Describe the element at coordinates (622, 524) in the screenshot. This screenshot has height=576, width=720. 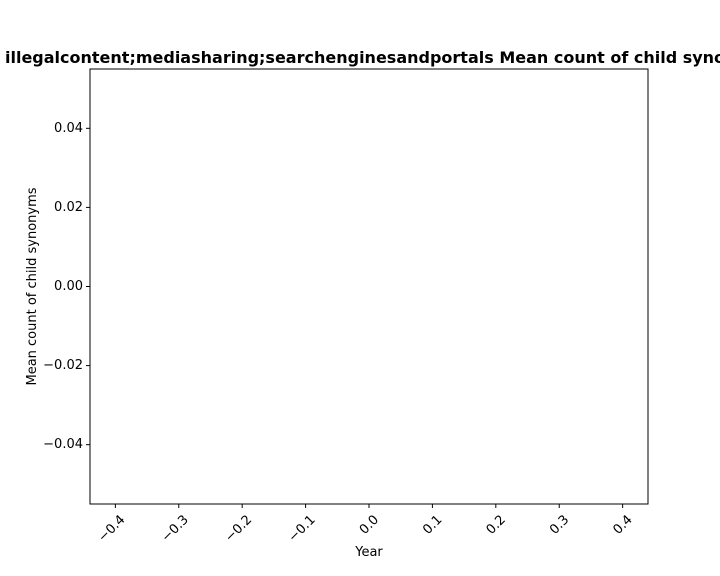
I see `x-tick-label: 0.4` at that location.